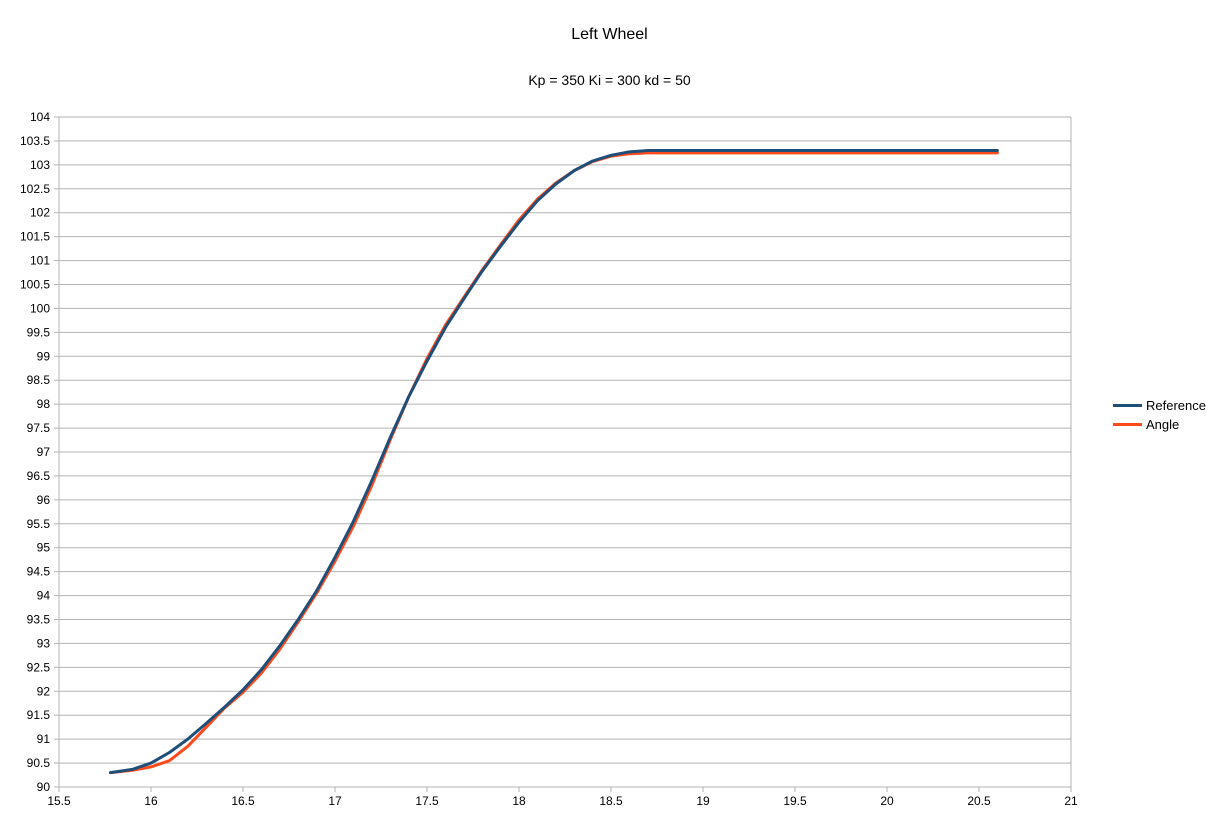  Describe the element at coordinates (40, 117) in the screenshot. I see `y-tick-label: 104` at that location.